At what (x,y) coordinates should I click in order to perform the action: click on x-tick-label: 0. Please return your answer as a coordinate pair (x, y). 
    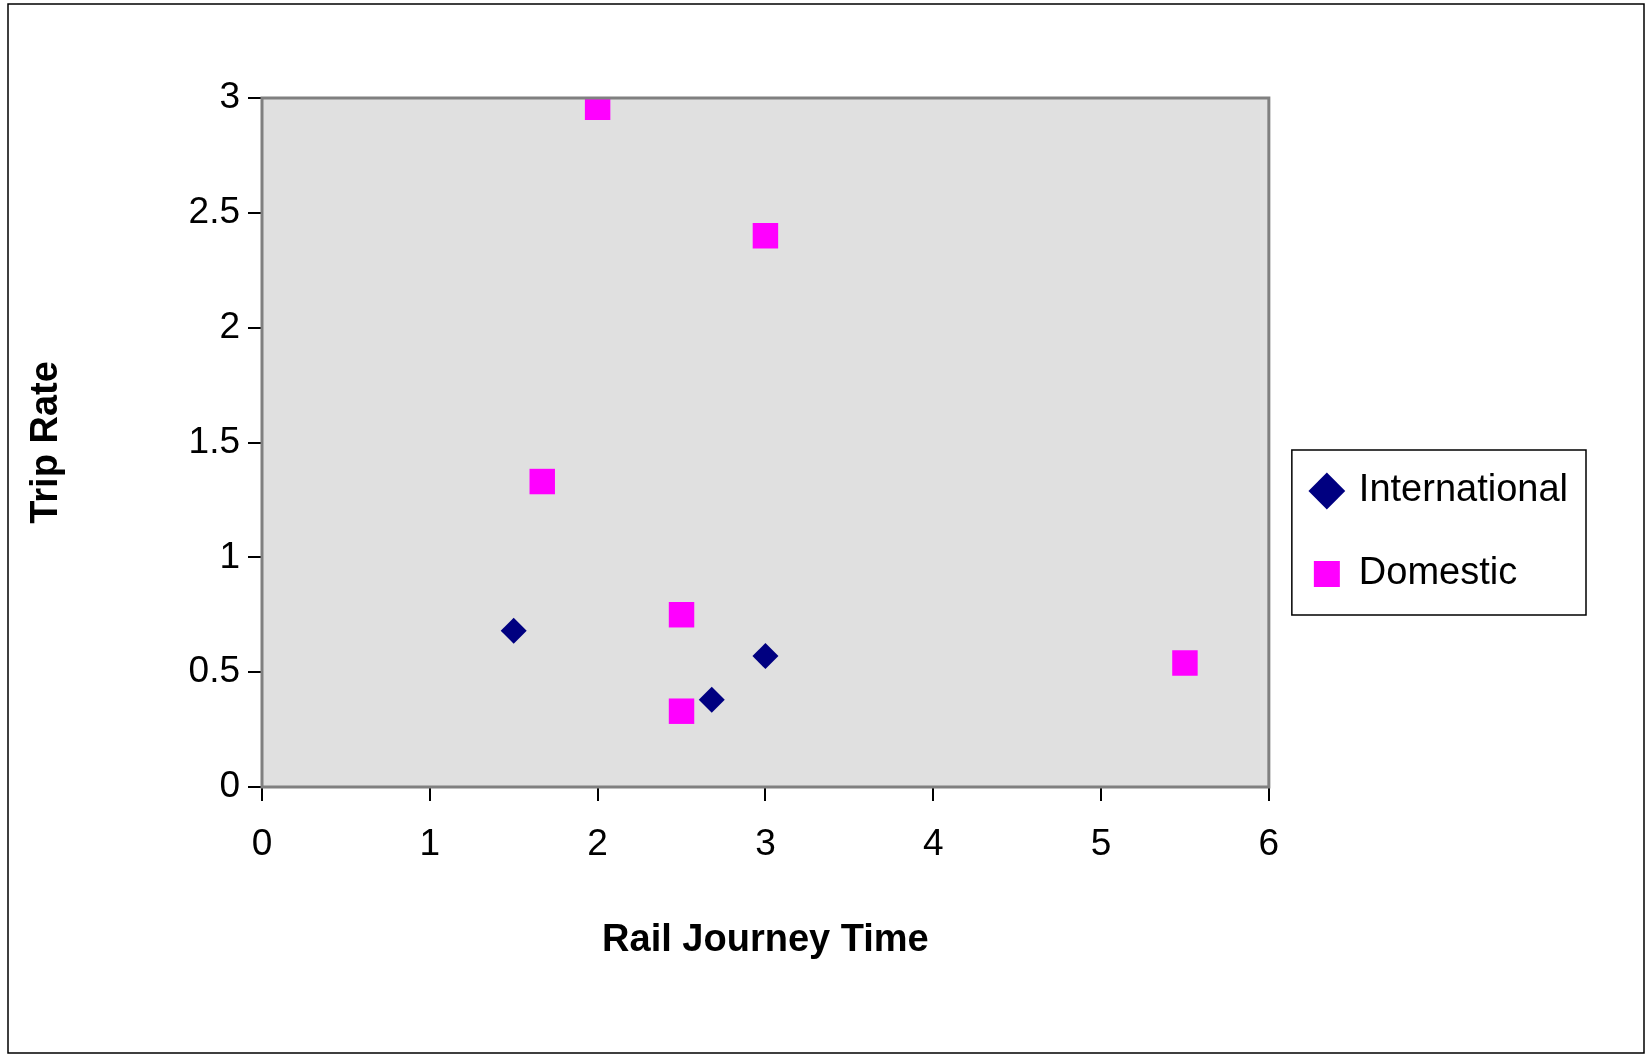
    Looking at the image, I should click on (262, 843).